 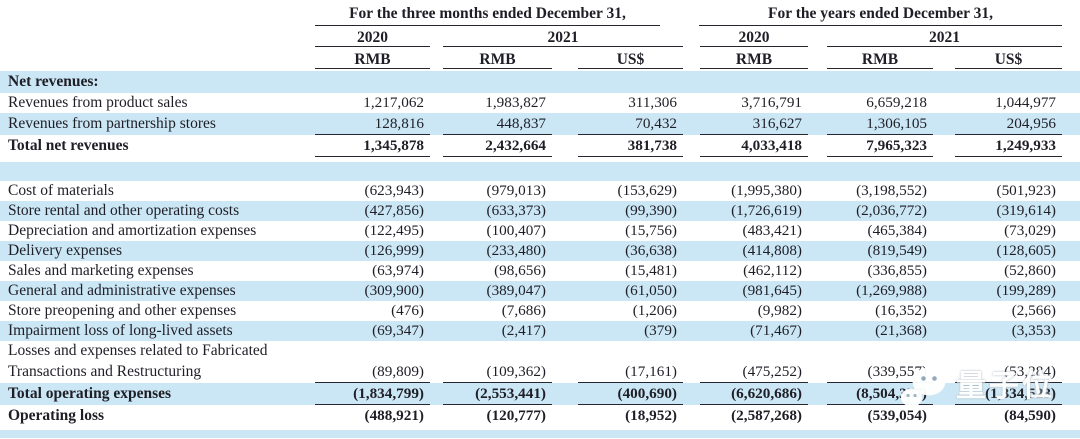 What do you see at coordinates (516, 415) in the screenshot?
I see `value-cell: (120,777)` at bounding box center [516, 415].